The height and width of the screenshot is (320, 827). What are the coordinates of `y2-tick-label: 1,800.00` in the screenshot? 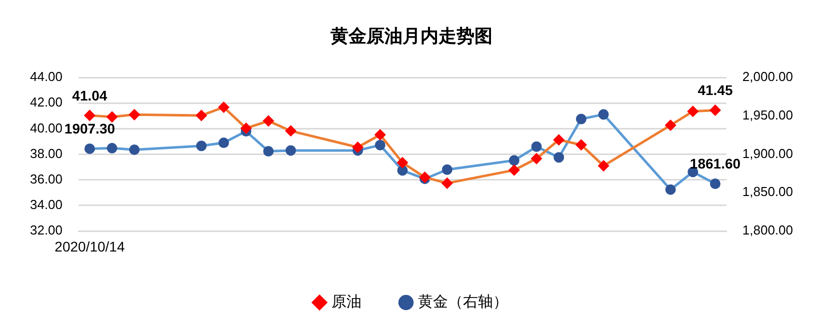 It's located at (768, 230).